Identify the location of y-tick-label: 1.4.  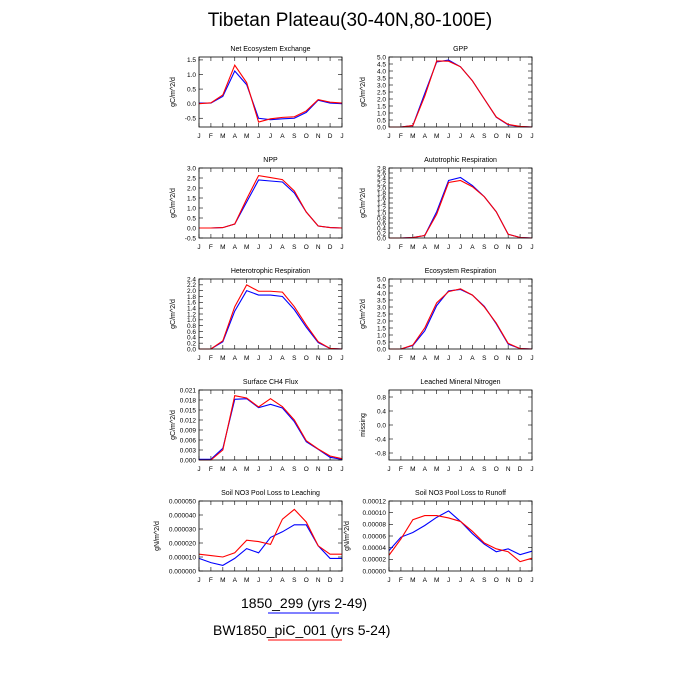
(381, 203).